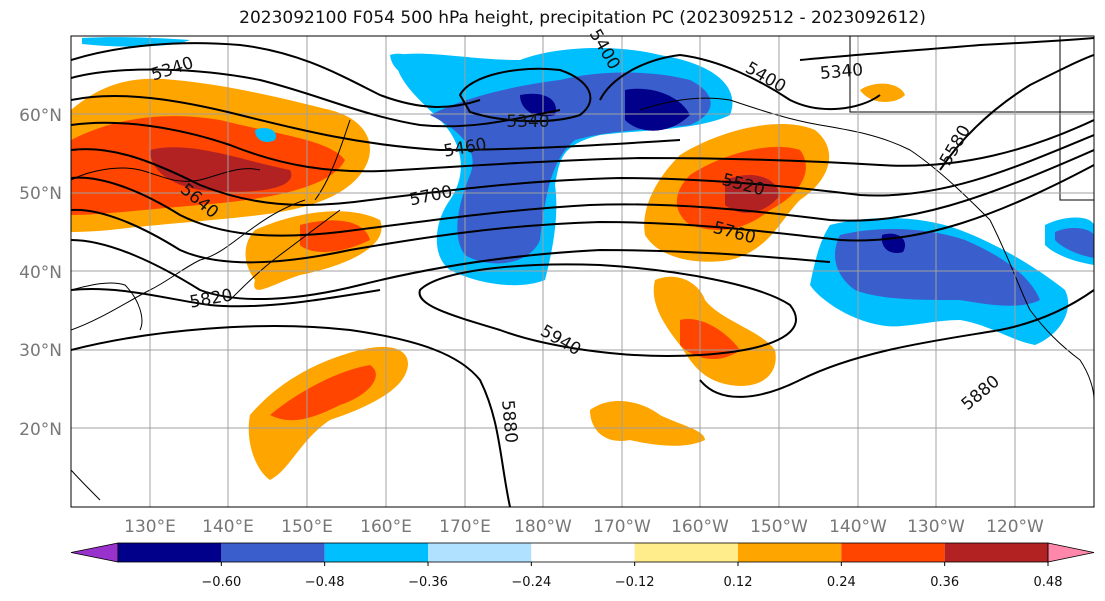 The width and height of the screenshot is (1105, 601). I want to click on colorbar-extend-high, so click(1071, 552).